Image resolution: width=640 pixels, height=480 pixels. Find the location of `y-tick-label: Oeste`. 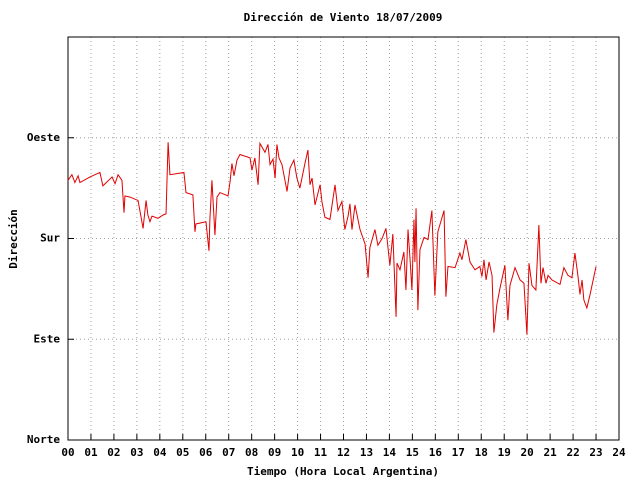

y-tick-label: Oeste is located at coordinates (43, 137).